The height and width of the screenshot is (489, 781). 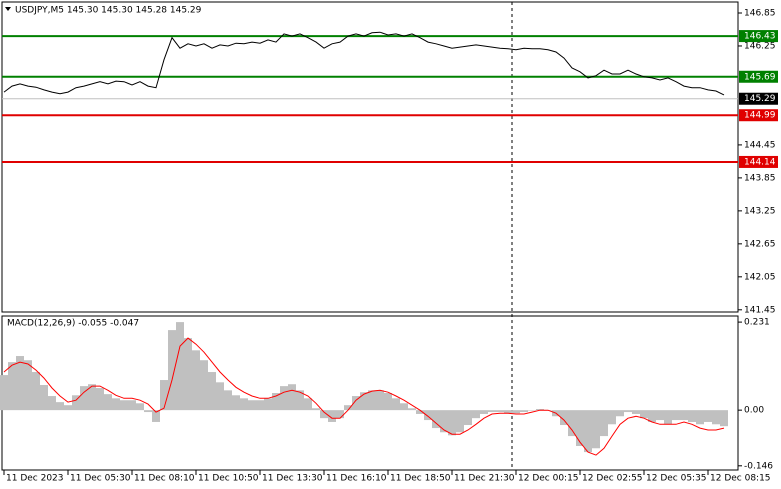 I want to click on x-tick-label: 11 Dec 08:10, so click(x=164, y=479).